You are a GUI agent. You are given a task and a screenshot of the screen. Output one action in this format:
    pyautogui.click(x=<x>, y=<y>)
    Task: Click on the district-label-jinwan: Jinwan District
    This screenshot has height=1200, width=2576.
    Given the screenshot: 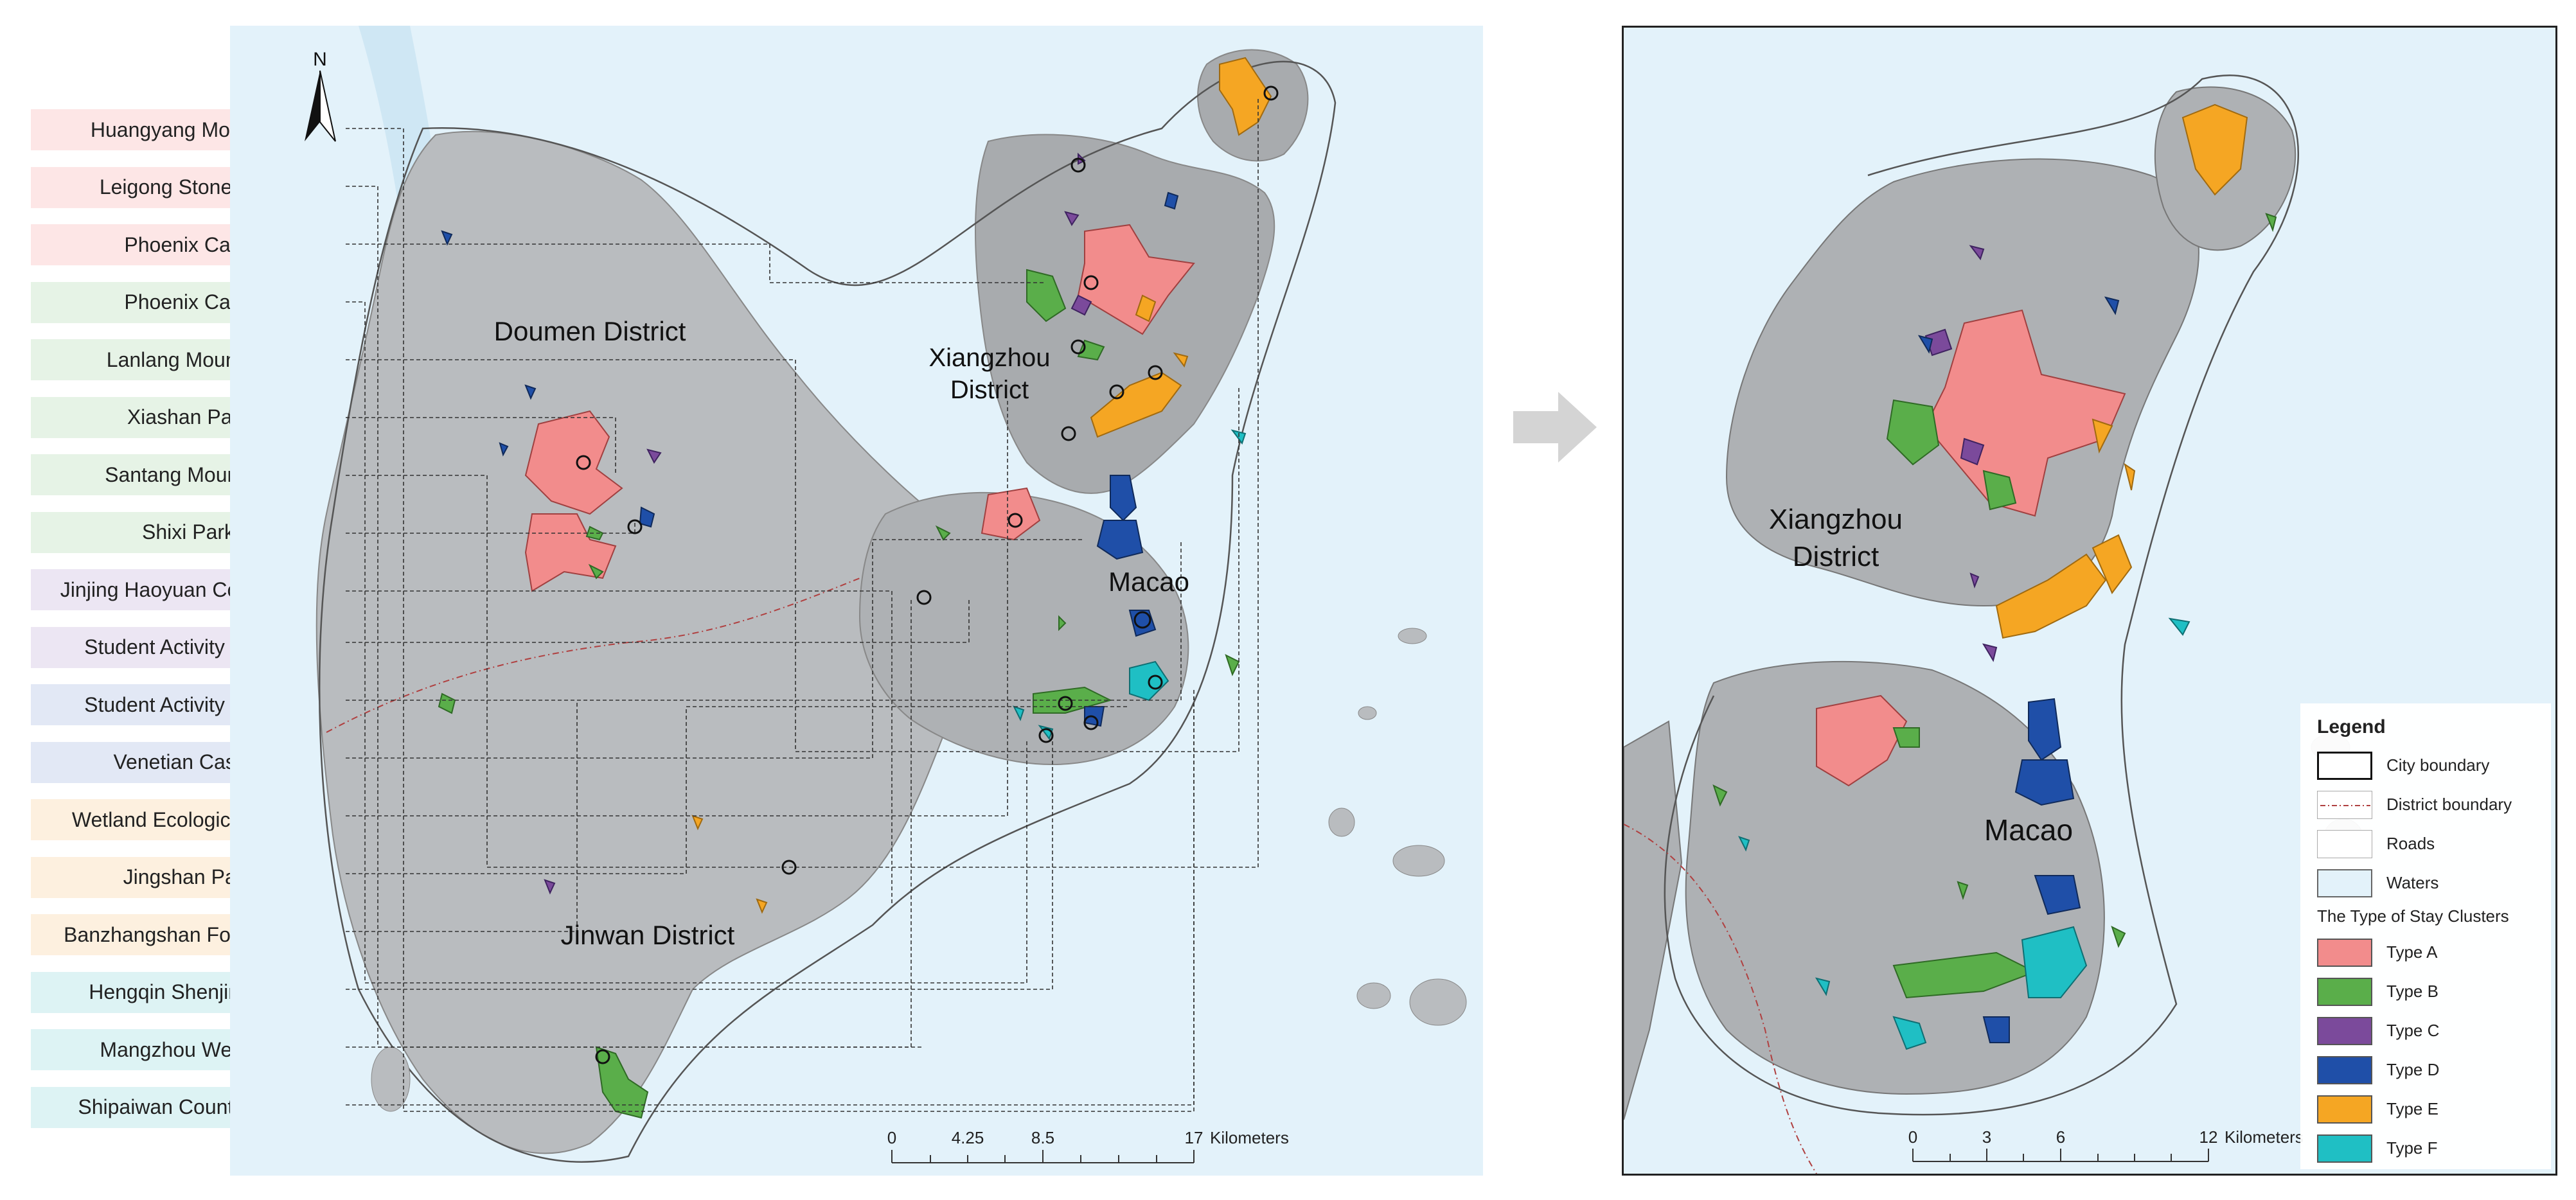 What is the action you would take?
    pyautogui.click(x=648, y=935)
    